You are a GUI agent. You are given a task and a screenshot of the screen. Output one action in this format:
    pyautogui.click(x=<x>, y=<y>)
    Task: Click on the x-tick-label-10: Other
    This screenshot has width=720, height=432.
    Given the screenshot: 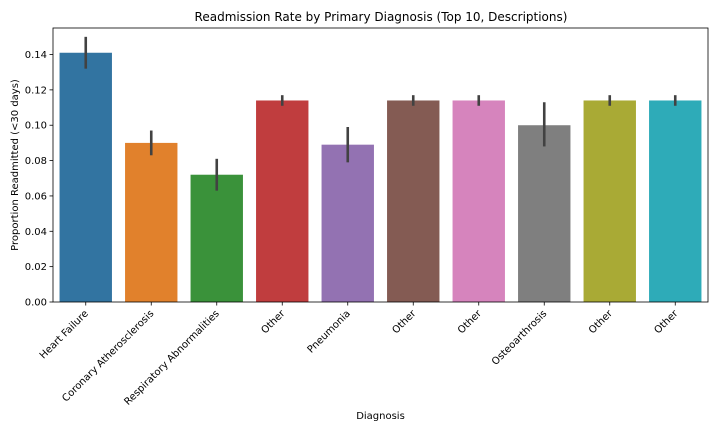 What is the action you would take?
    pyautogui.click(x=667, y=322)
    